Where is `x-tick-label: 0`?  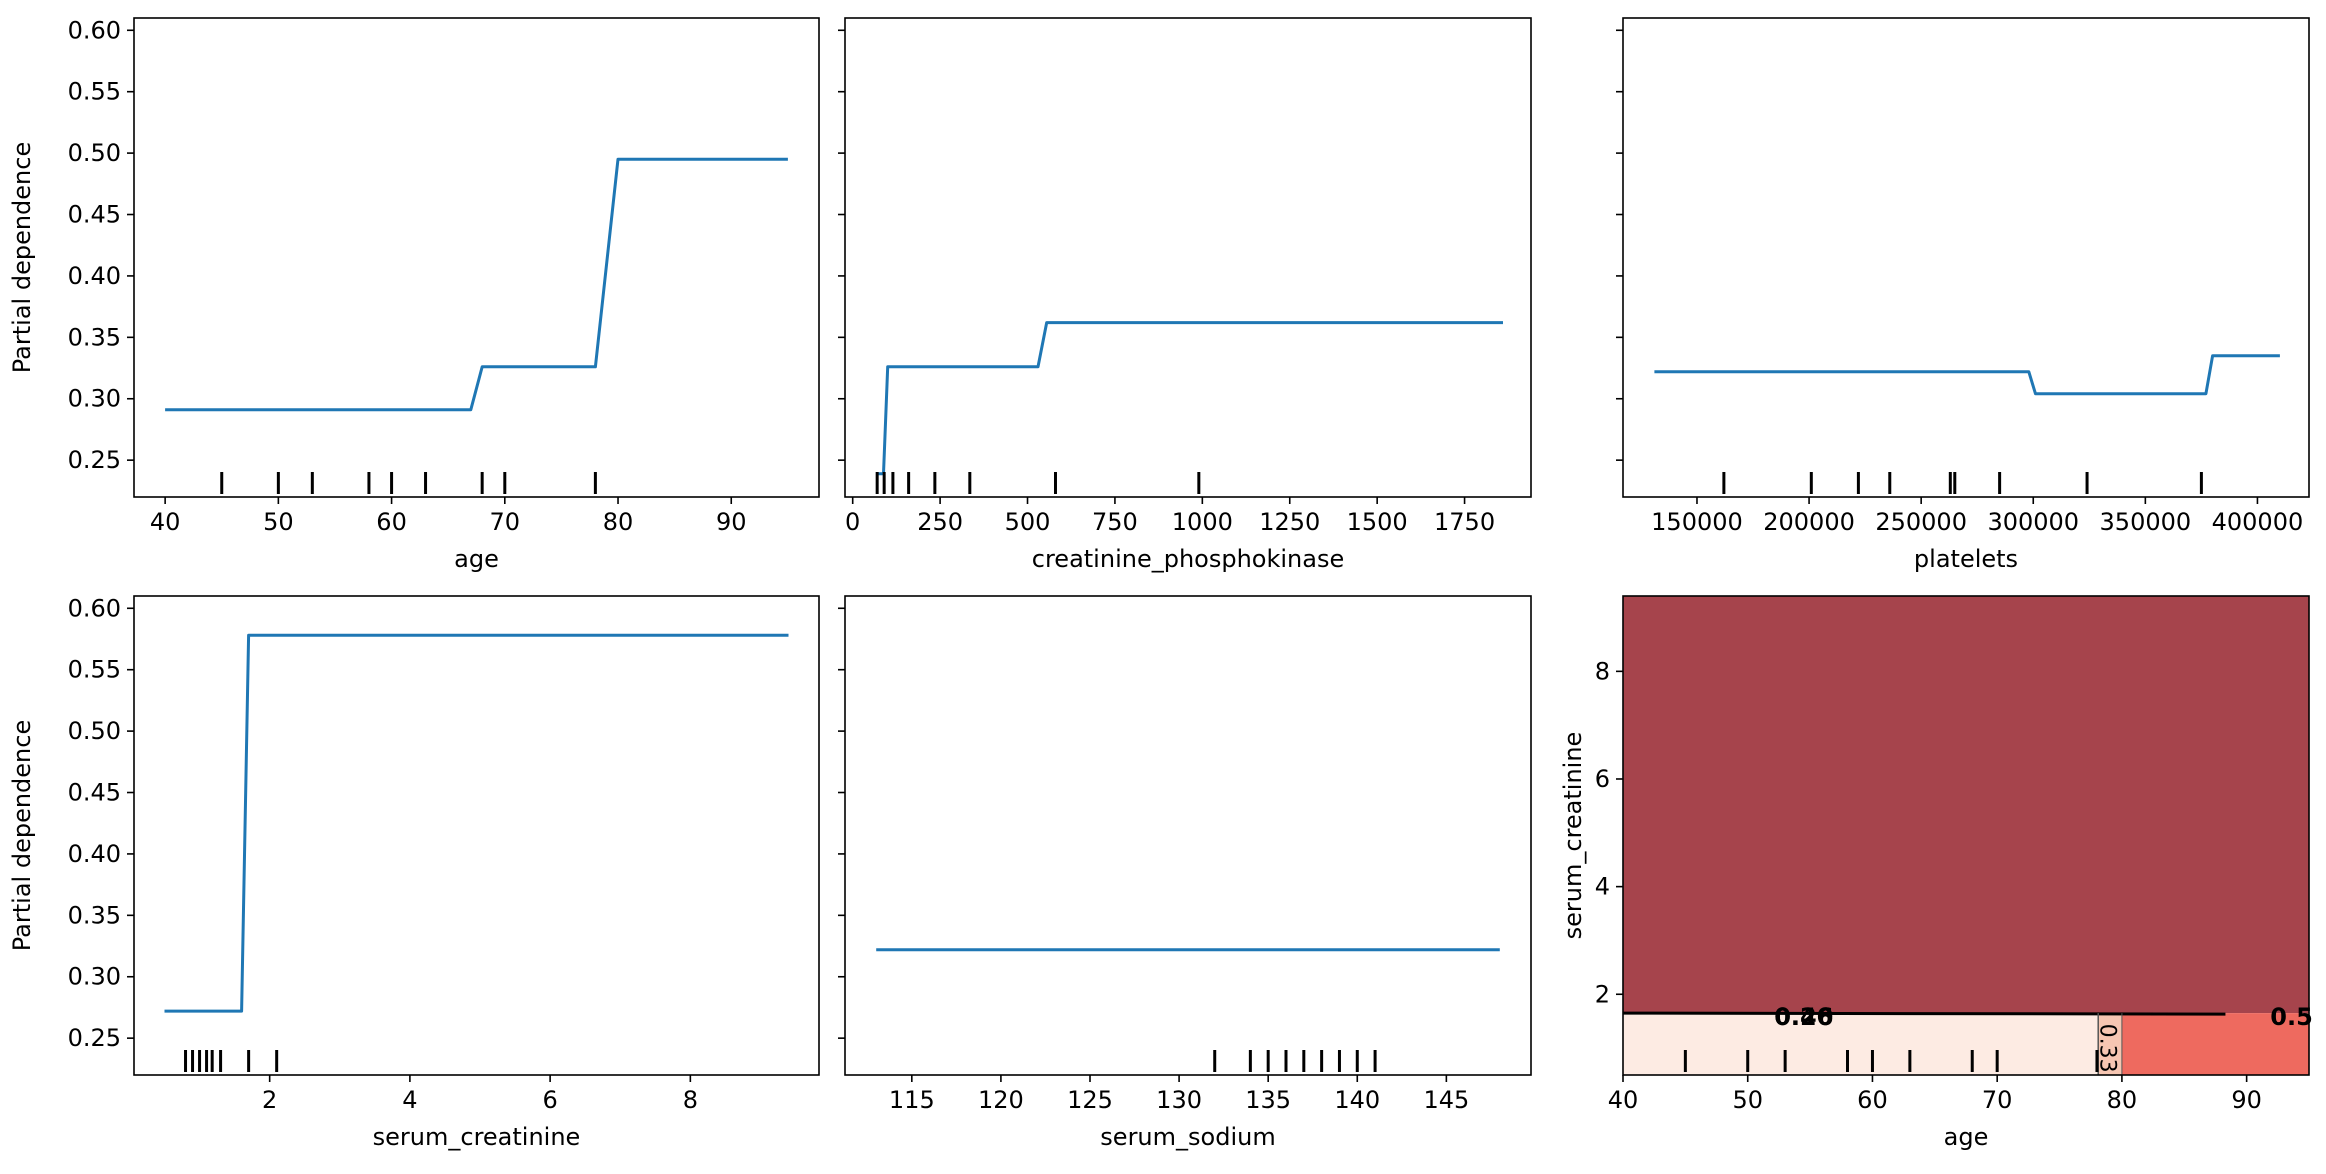 x-tick-label: 0 is located at coordinates (852, 522).